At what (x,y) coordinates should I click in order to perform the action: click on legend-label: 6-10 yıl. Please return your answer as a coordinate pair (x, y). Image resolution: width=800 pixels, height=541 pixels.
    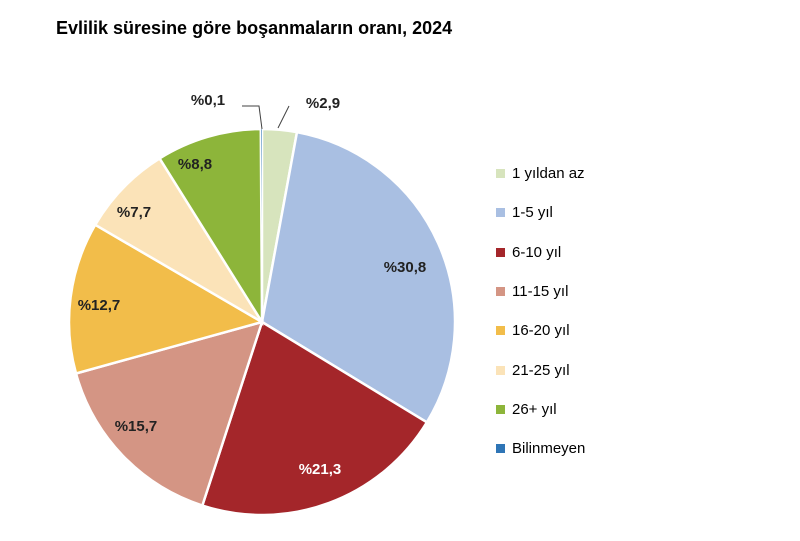
    Looking at the image, I should click on (537, 252).